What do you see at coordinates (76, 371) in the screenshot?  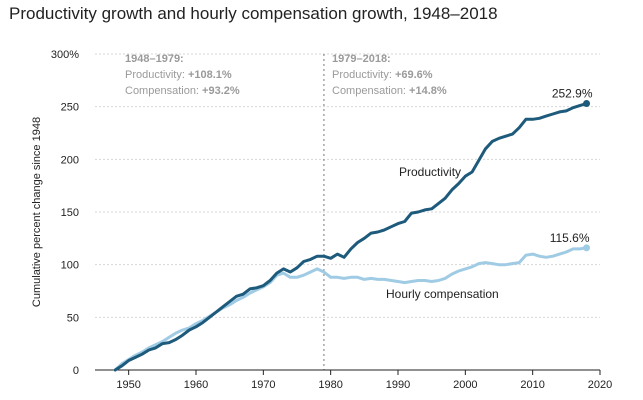 I see `y-tick-label: 0` at bounding box center [76, 371].